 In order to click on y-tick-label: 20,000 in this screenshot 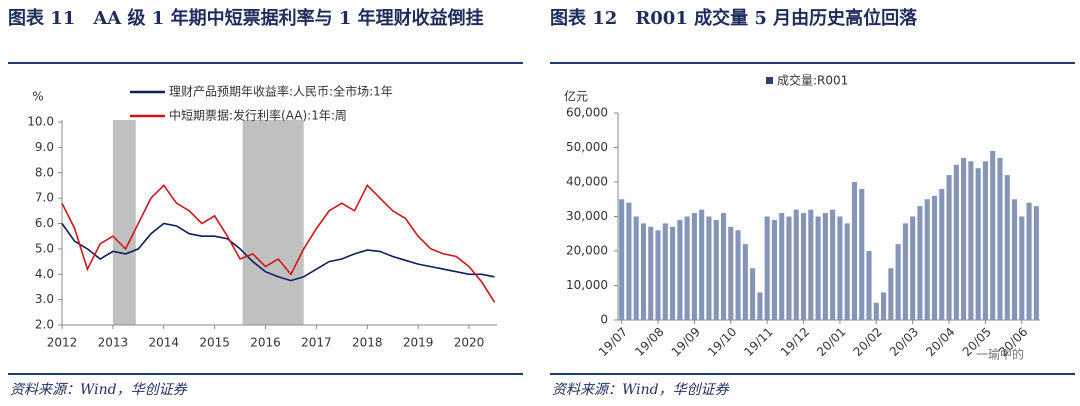, I will do `click(587, 251)`.